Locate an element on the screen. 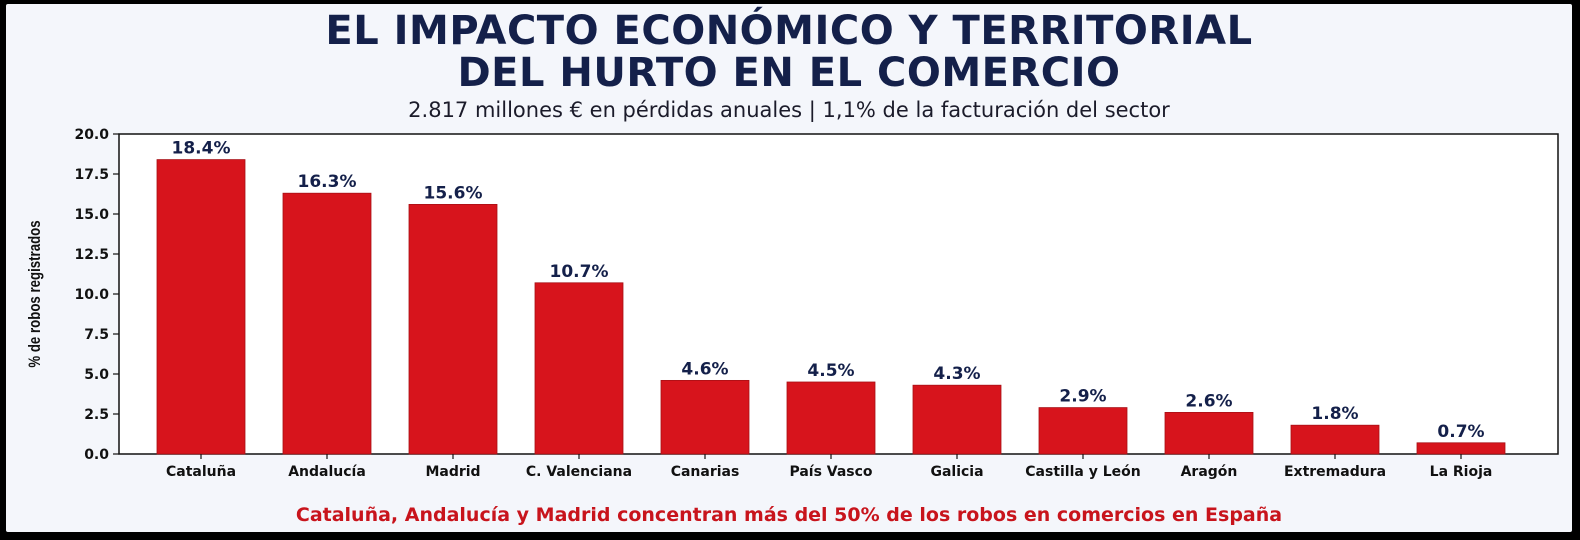 The height and width of the screenshot is (540, 1580). x-tick-label: Castilla y León is located at coordinates (1082, 472).